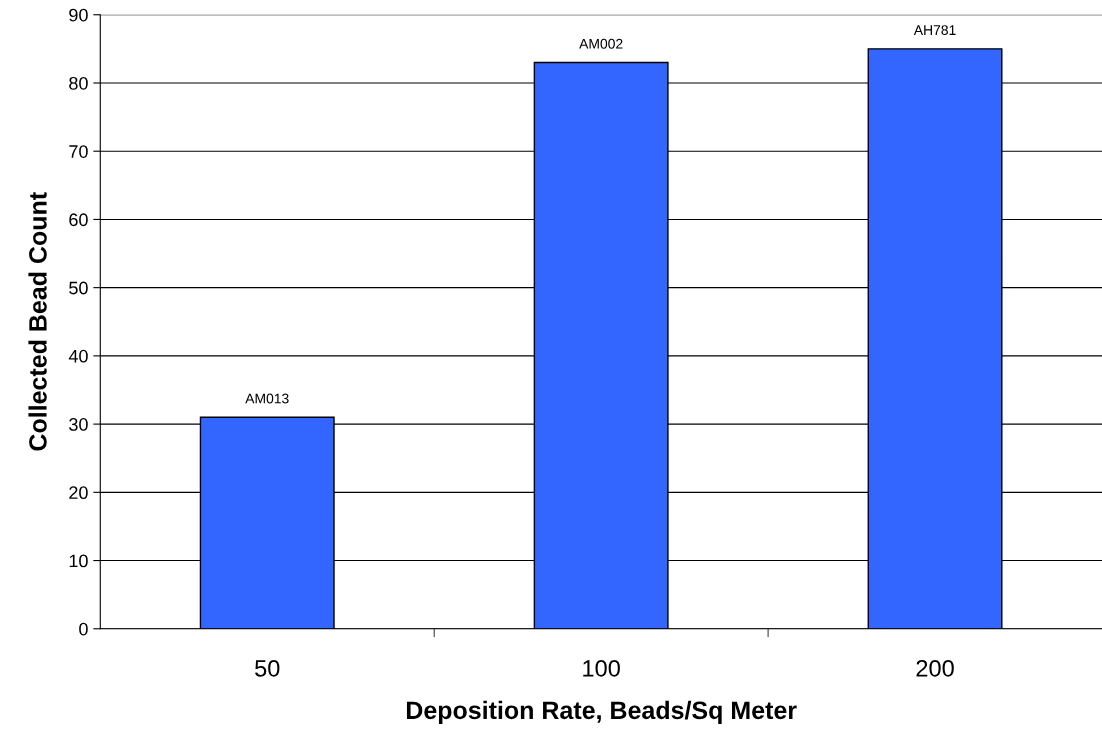  Describe the element at coordinates (78, 424) in the screenshot. I see `y-tick-label: 30` at that location.